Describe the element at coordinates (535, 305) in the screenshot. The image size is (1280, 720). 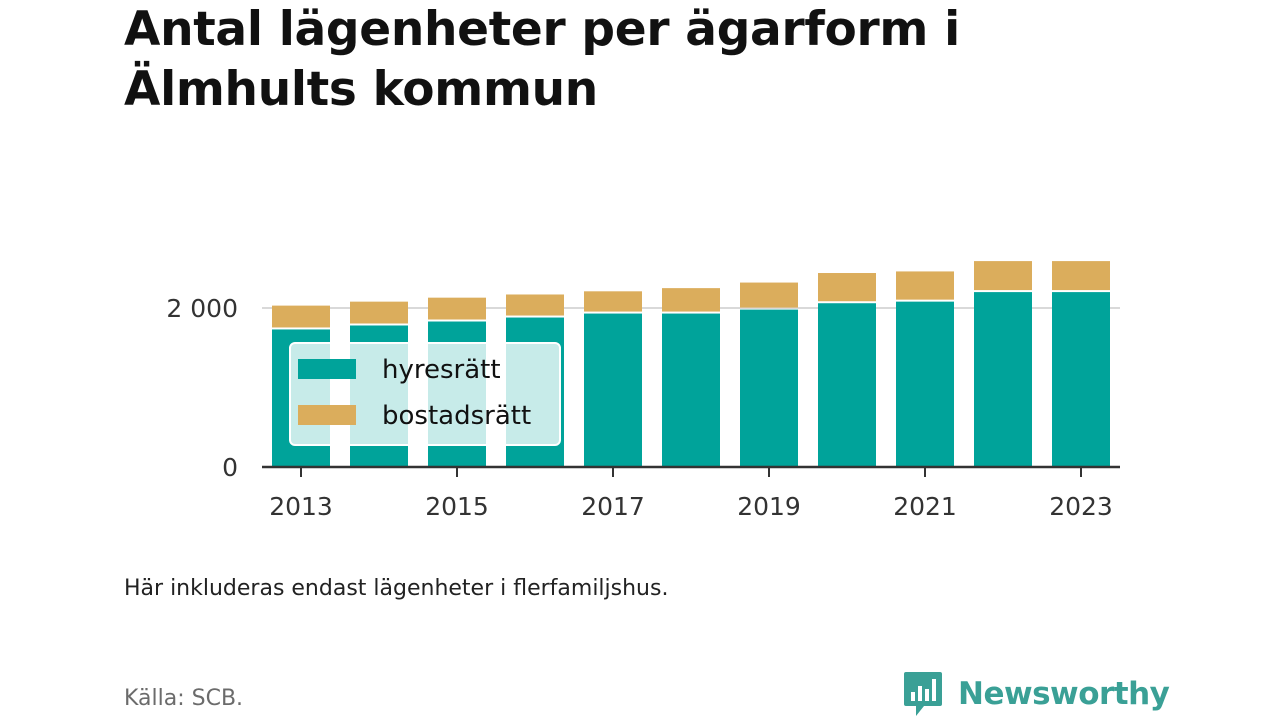
I see `bar-bostadsratt-2016` at that location.